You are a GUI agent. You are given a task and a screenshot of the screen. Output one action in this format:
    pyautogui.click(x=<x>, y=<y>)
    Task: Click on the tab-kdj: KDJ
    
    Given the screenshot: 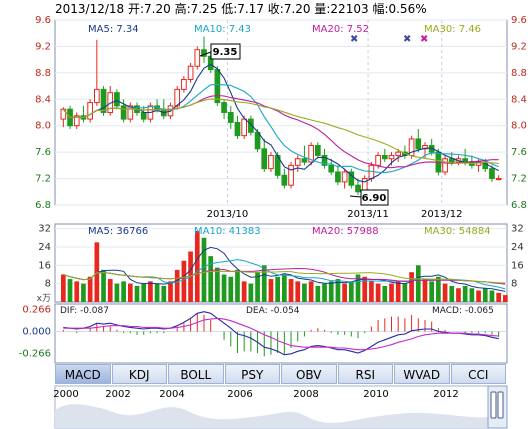 What is the action you would take?
    pyautogui.click(x=139, y=374)
    